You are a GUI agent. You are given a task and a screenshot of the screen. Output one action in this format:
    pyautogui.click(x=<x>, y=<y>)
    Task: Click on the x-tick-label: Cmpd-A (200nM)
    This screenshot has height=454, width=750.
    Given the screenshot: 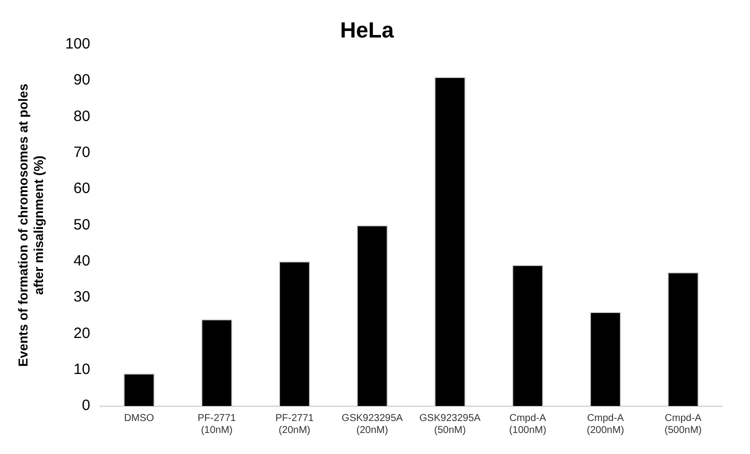 What is the action you would take?
    pyautogui.click(x=605, y=424)
    